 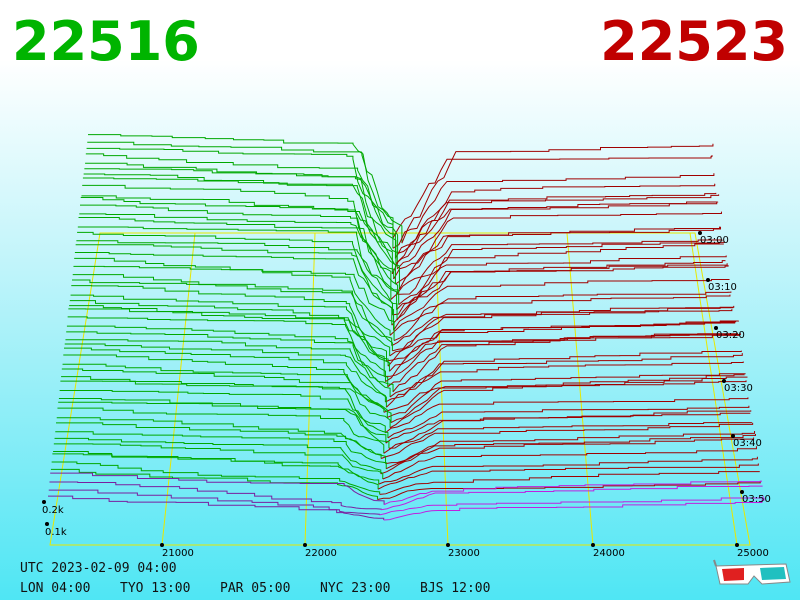 What do you see at coordinates (747, 443) in the screenshot?
I see `time-tick-label: 03:40` at bounding box center [747, 443].